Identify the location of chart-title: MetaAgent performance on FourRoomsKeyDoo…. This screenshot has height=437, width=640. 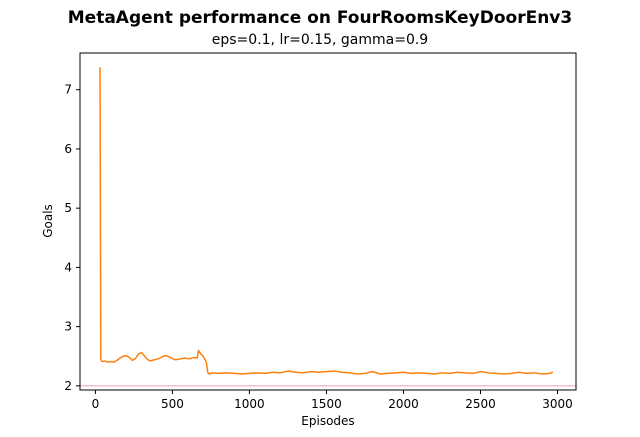
(320, 18).